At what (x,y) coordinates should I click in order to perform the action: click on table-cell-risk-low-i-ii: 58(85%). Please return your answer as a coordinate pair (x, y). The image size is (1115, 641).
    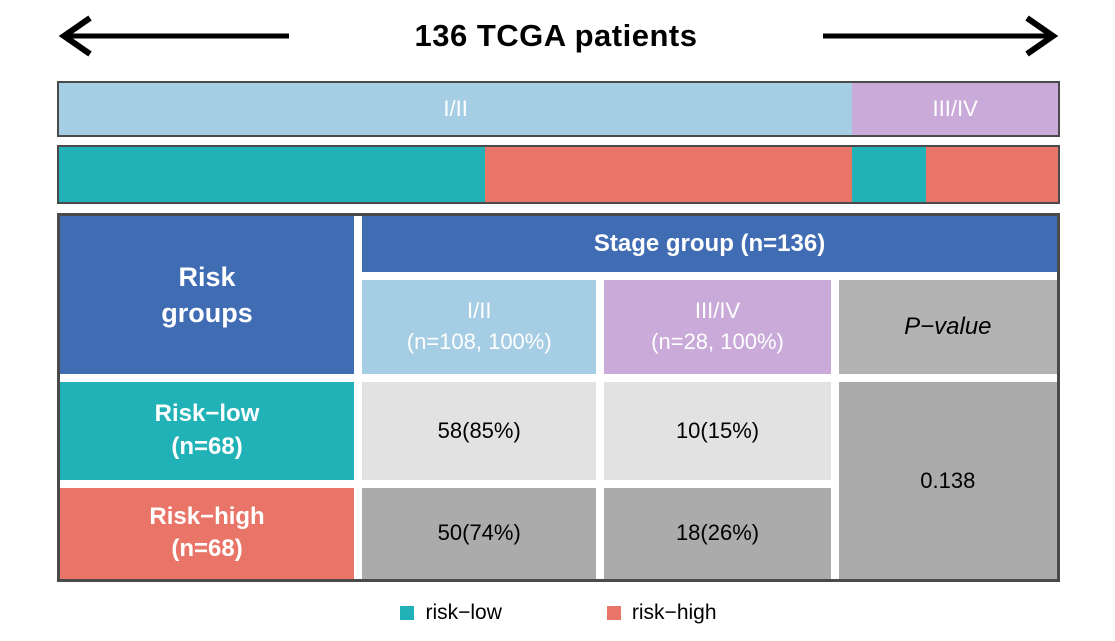
    Looking at the image, I should click on (479, 431).